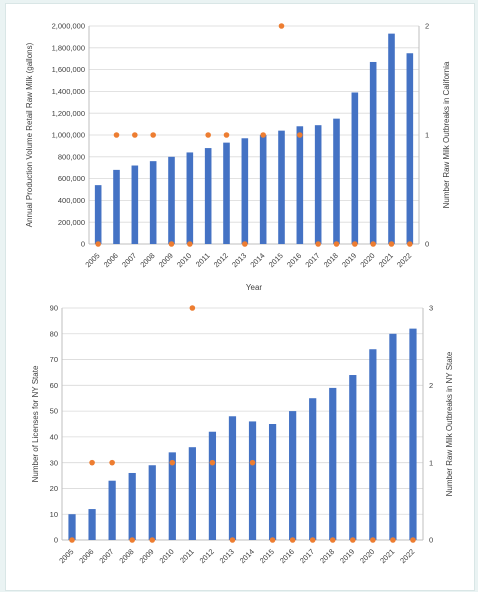  Describe the element at coordinates (212, 462) in the screenshot. I see `point-2012` at that location.